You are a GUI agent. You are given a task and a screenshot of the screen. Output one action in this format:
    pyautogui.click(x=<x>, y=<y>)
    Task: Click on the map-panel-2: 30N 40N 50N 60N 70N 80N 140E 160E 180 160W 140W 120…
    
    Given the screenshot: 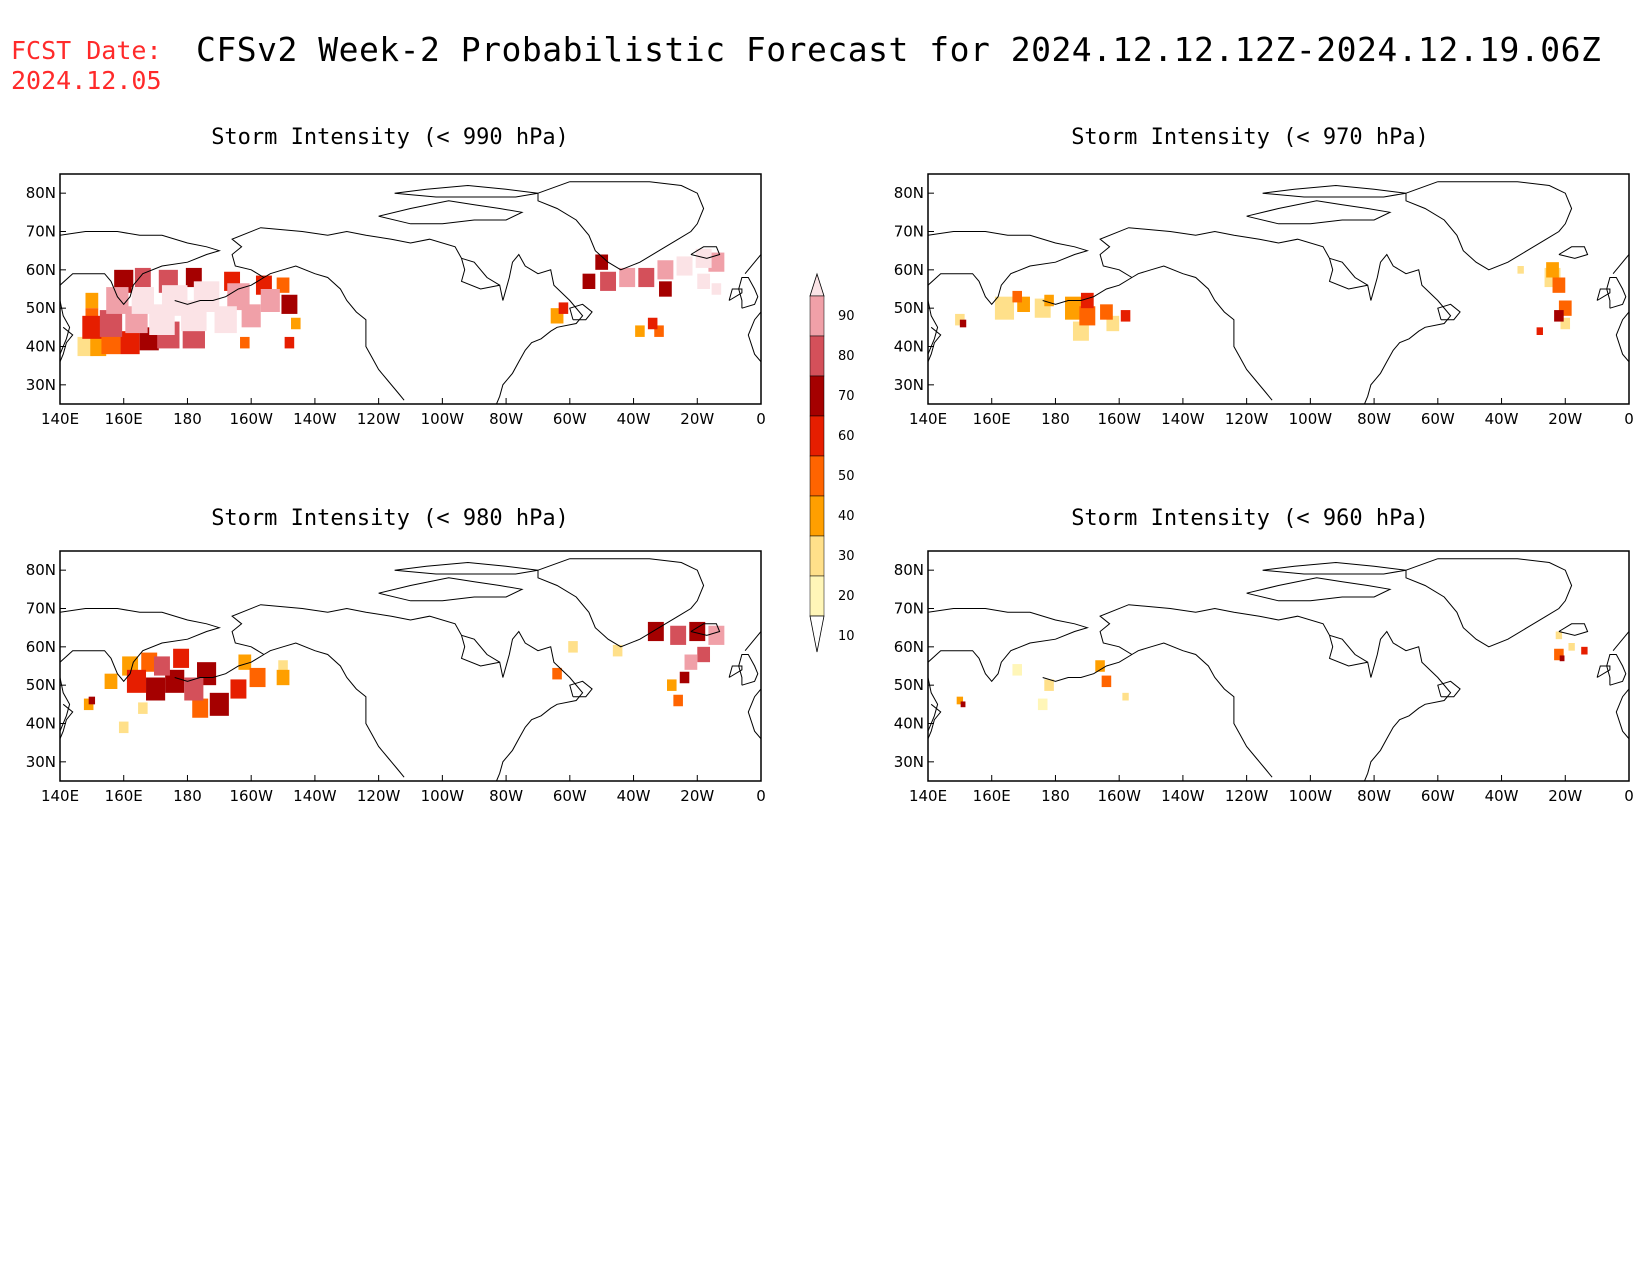 What is the action you would take?
    pyautogui.click(x=1264, y=300)
    